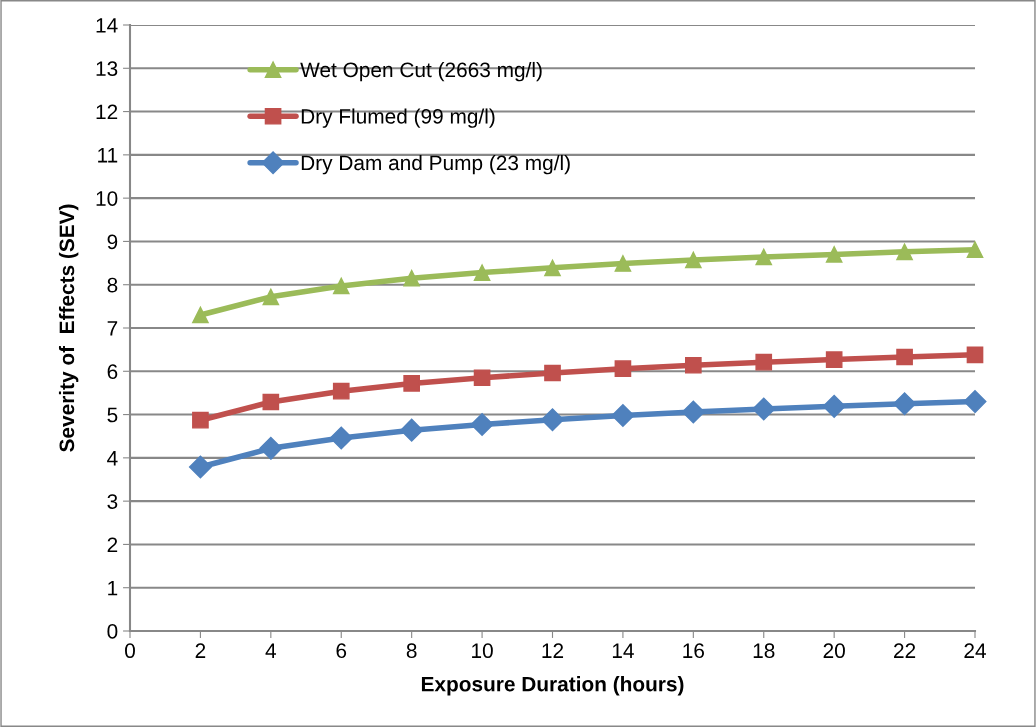 The height and width of the screenshot is (727, 1036). Describe the element at coordinates (623, 650) in the screenshot. I see `x-tick-label: 14` at that location.